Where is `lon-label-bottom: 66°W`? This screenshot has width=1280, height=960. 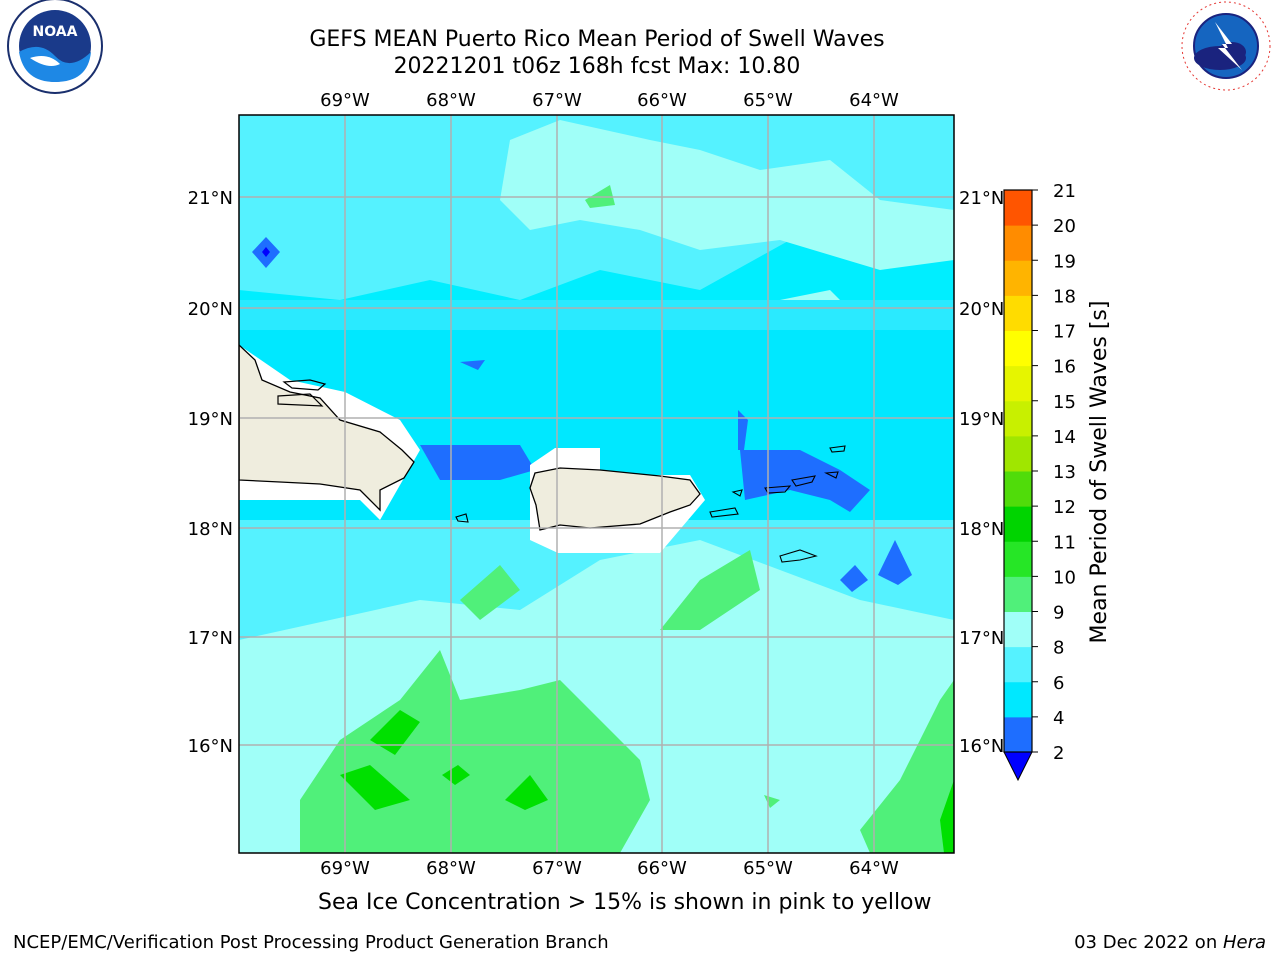
lon-label-bottom: 66°W is located at coordinates (662, 868).